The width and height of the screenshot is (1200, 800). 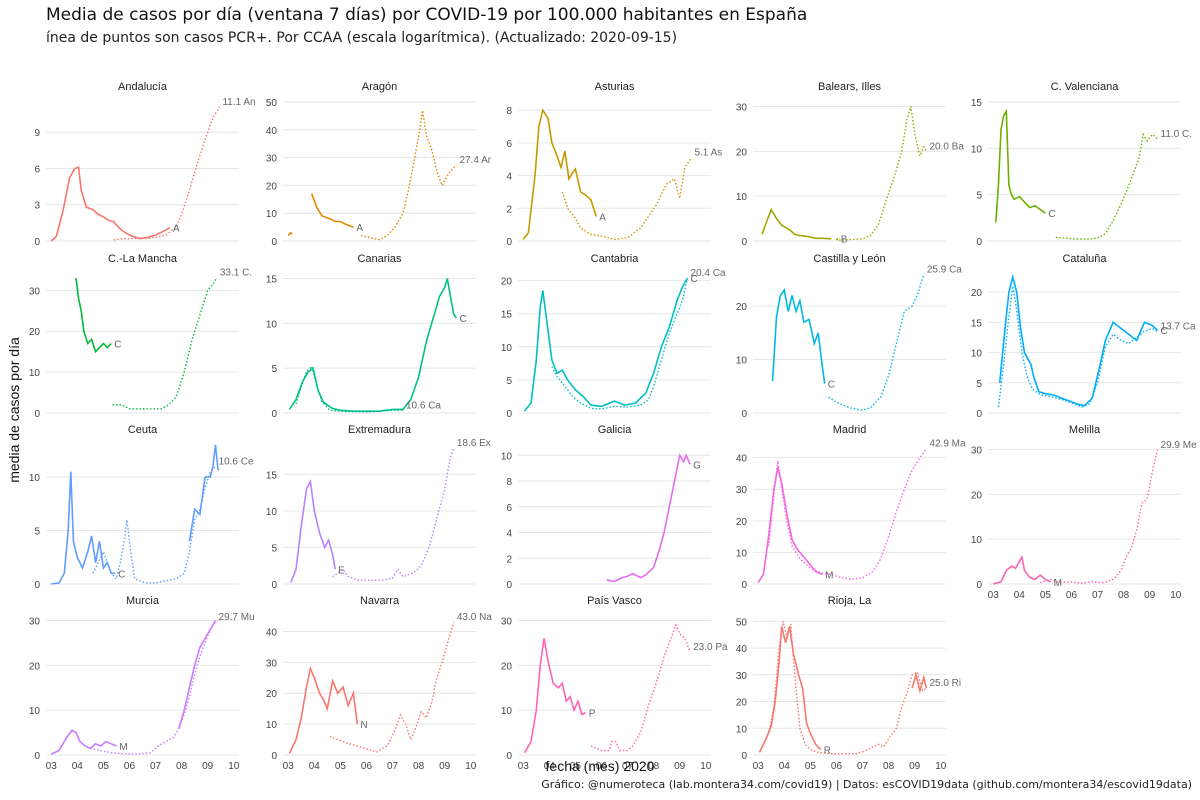 I want to click on end-value-label: 10.6 Ca, so click(x=423, y=405).